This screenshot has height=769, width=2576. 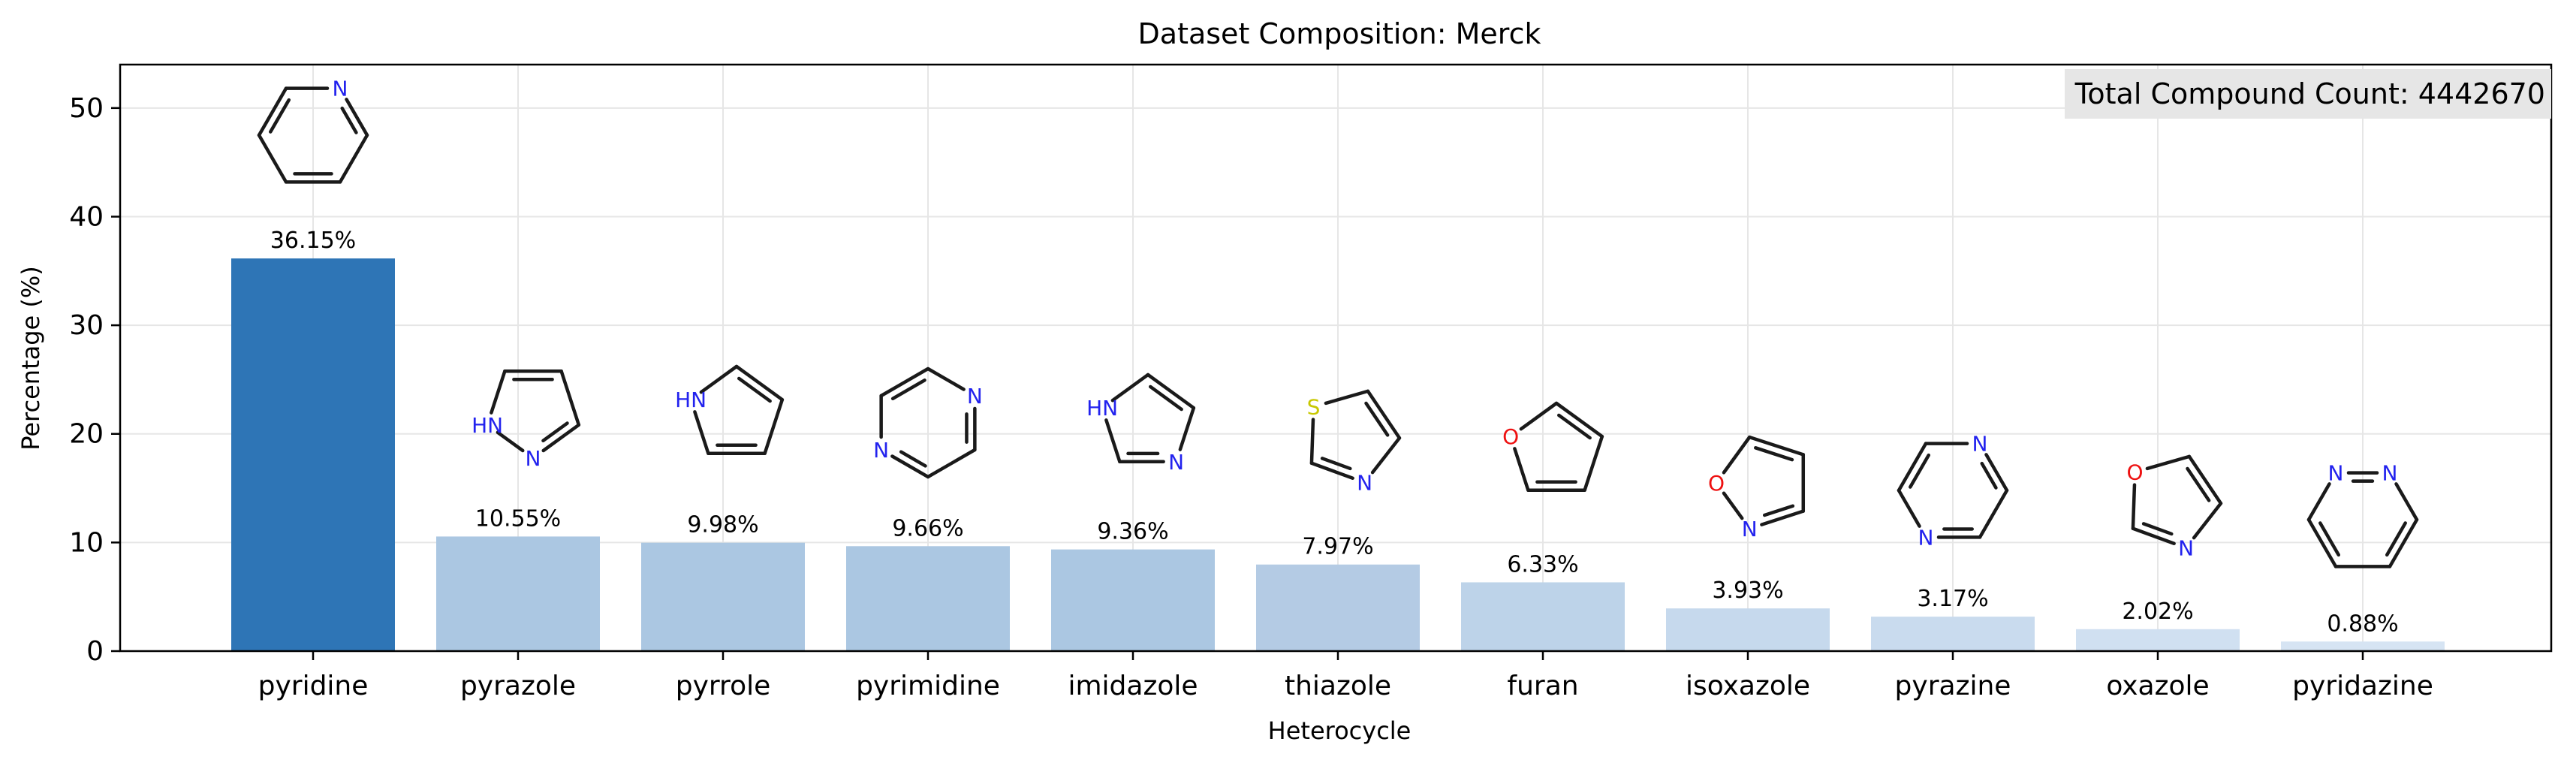 What do you see at coordinates (1542, 564) in the screenshot?
I see `value-label-furan: 6.33%` at bounding box center [1542, 564].